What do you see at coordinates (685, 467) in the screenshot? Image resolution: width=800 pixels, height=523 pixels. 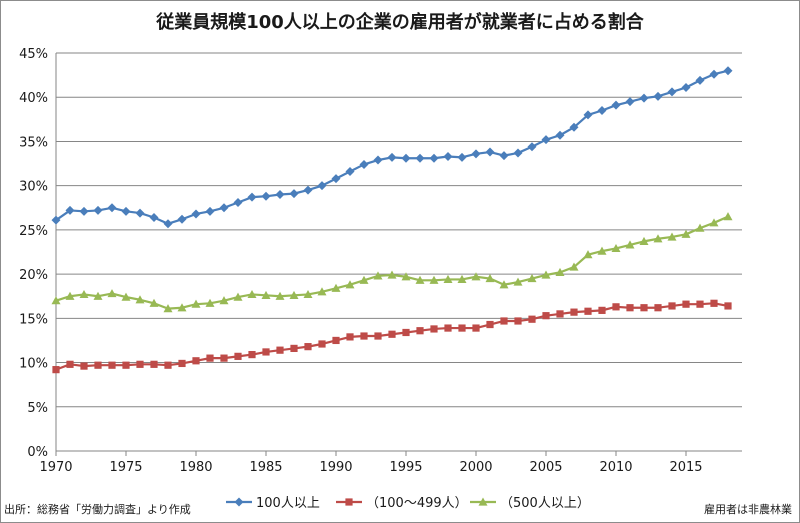 I see `x-tick-label: 2015` at bounding box center [685, 467].